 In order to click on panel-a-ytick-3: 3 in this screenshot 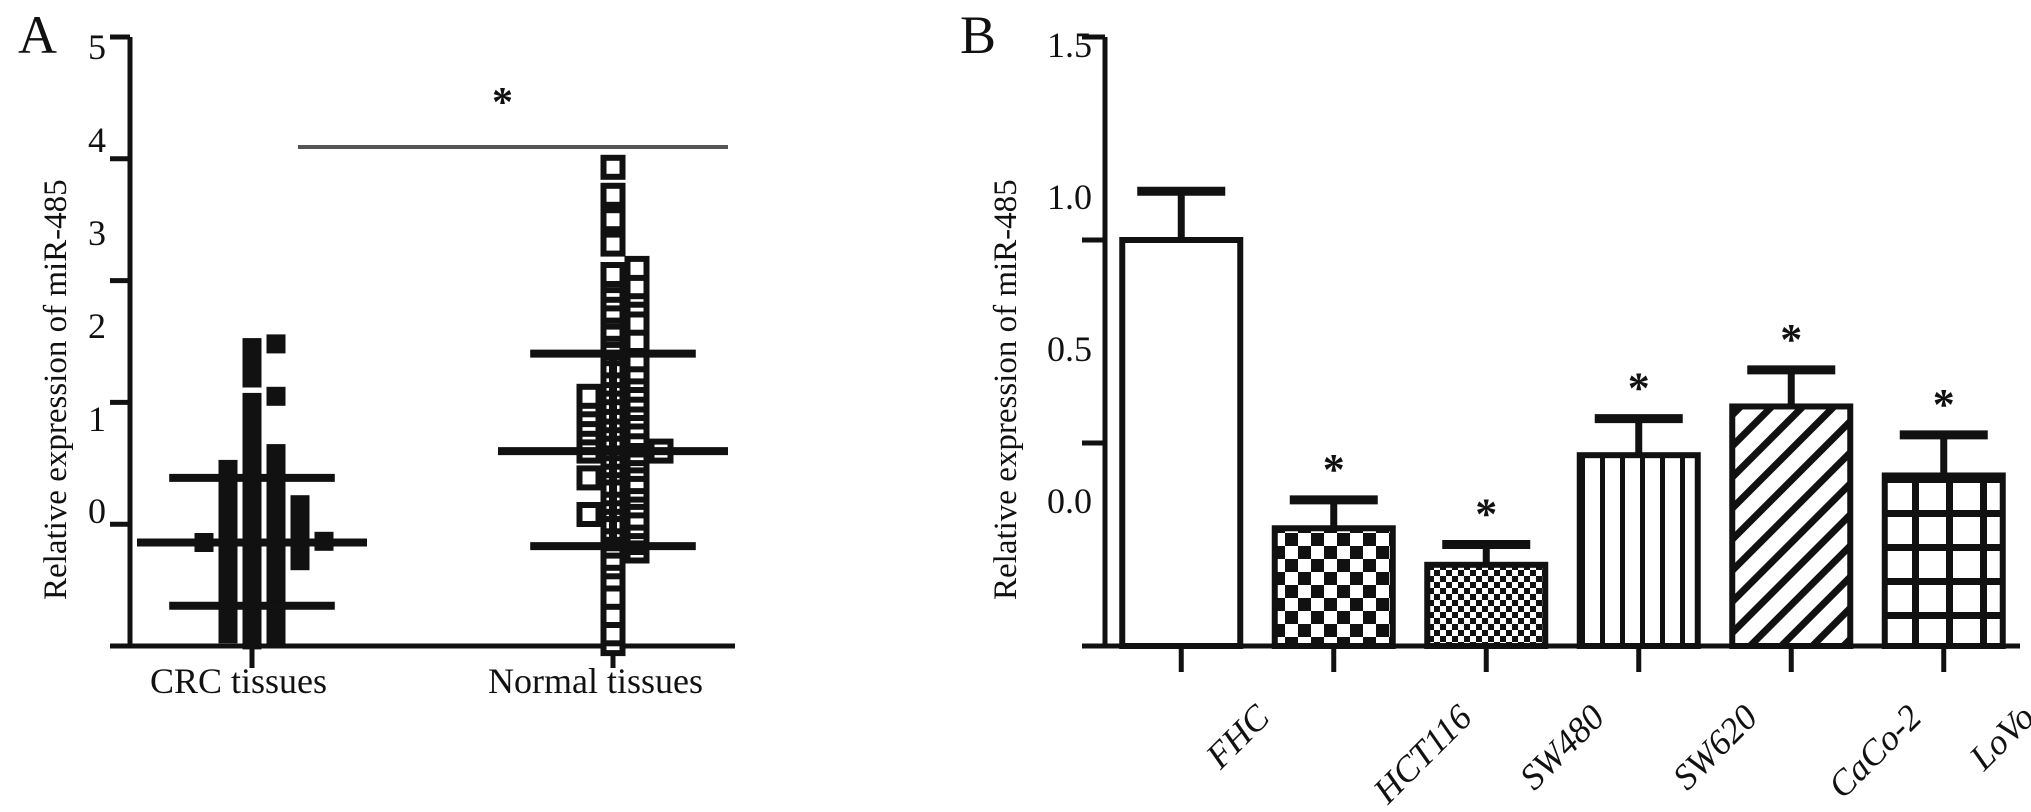, I will do `click(97, 233)`.